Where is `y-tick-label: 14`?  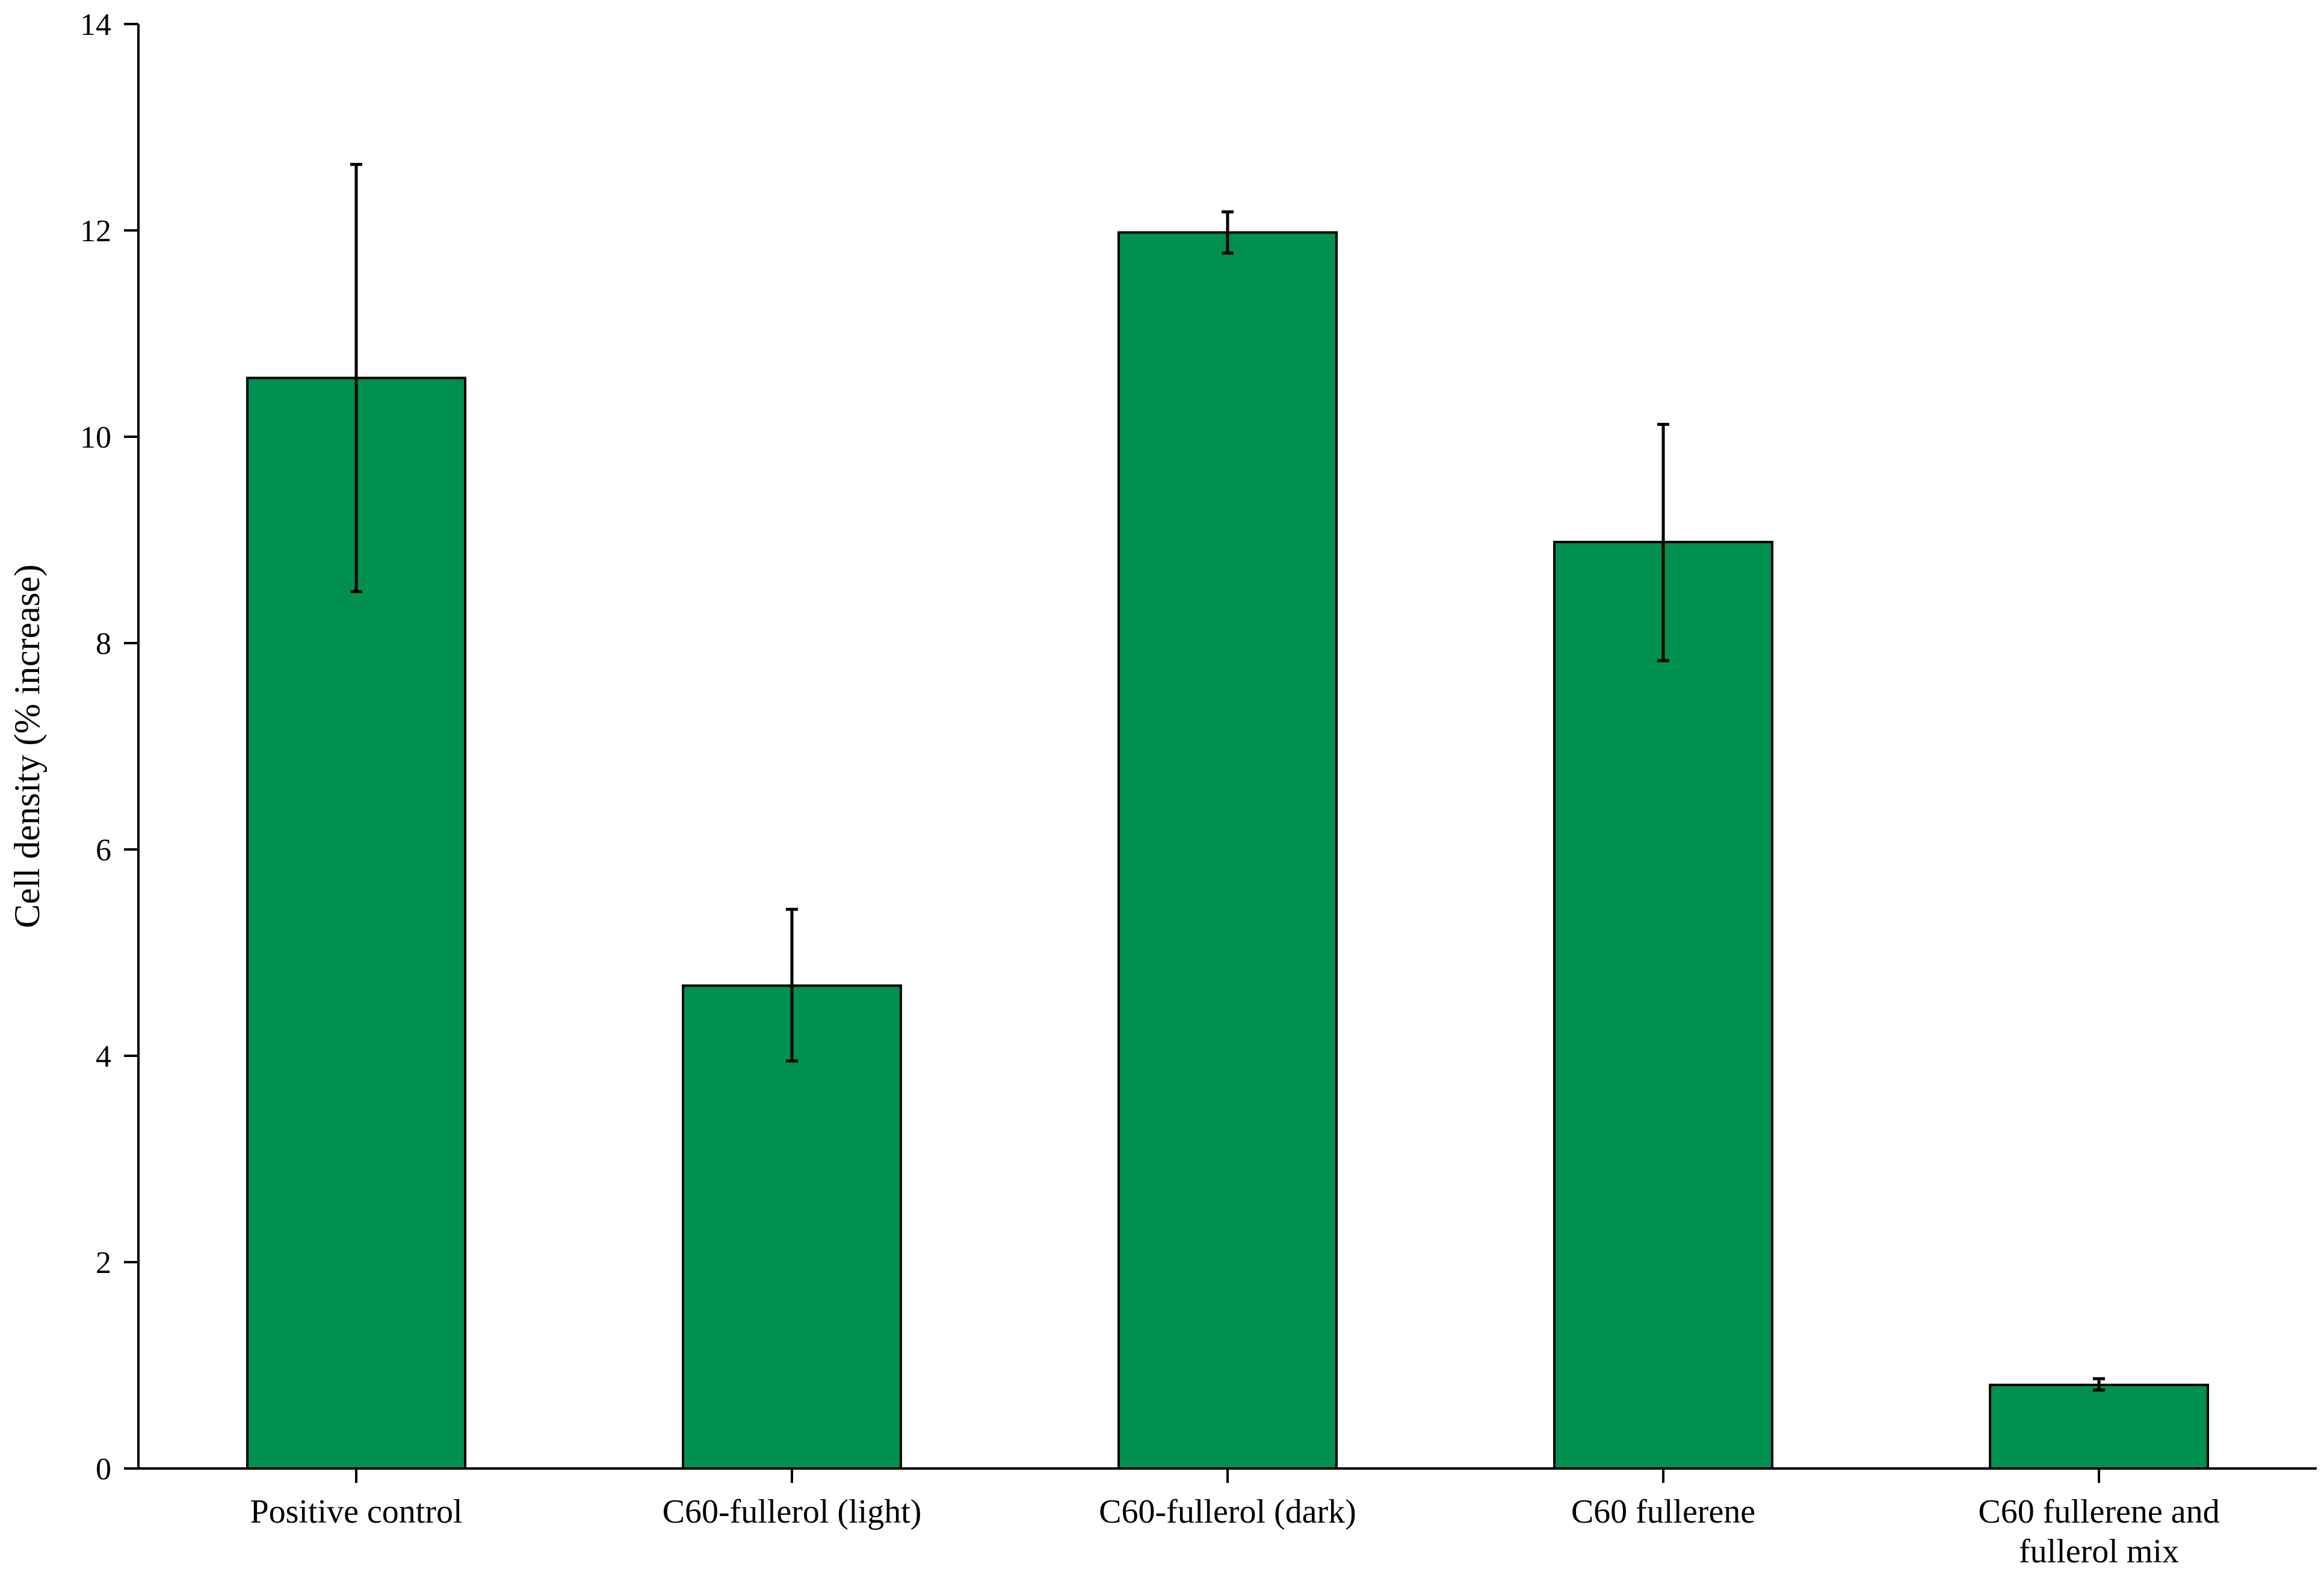
y-tick-label: 14 is located at coordinates (95, 25).